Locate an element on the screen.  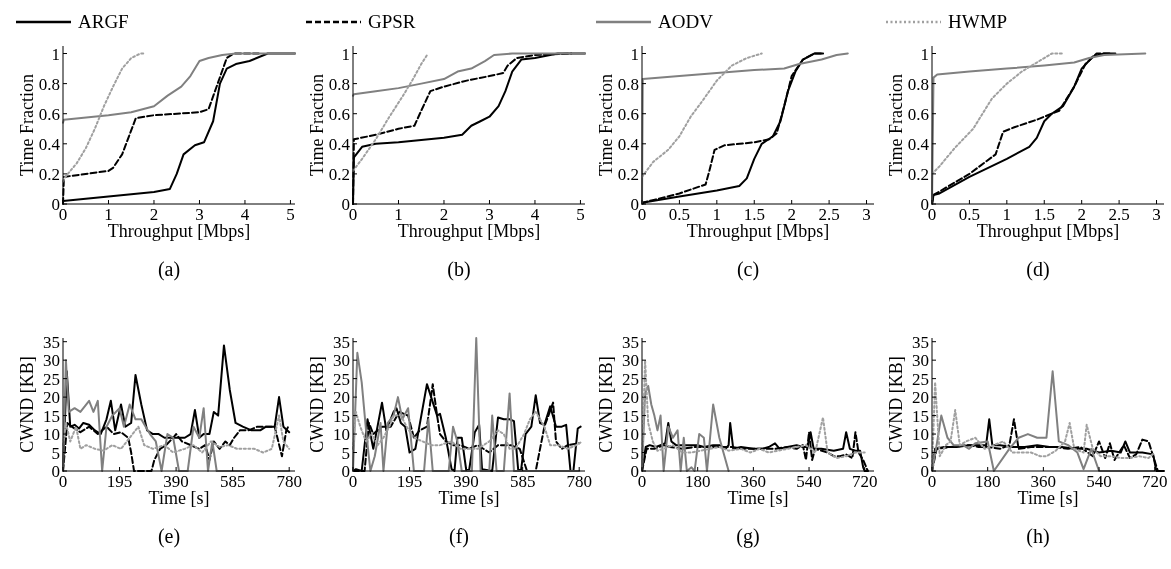
text: (g) is located at coordinates (748, 536).